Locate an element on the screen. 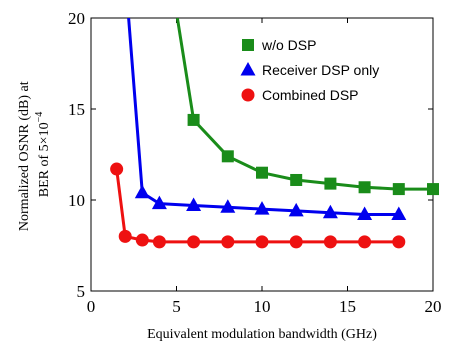  legend-label: Combined DSP is located at coordinates (310, 95).